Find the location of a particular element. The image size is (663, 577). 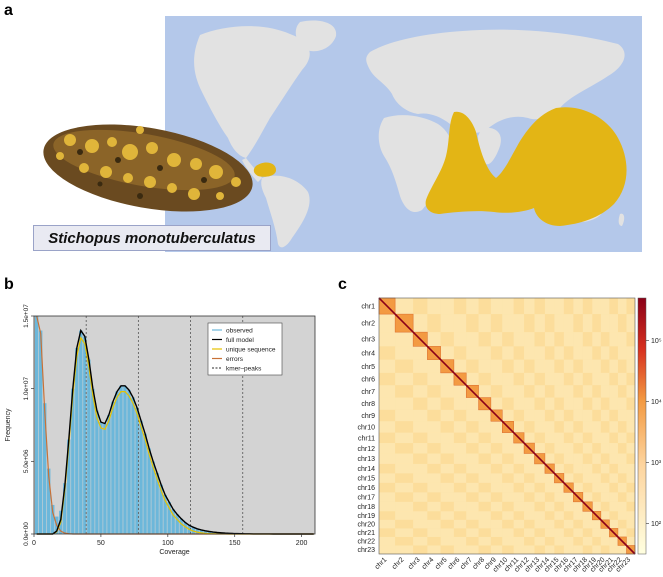

species-distribution is located at coordinates (440, 166).